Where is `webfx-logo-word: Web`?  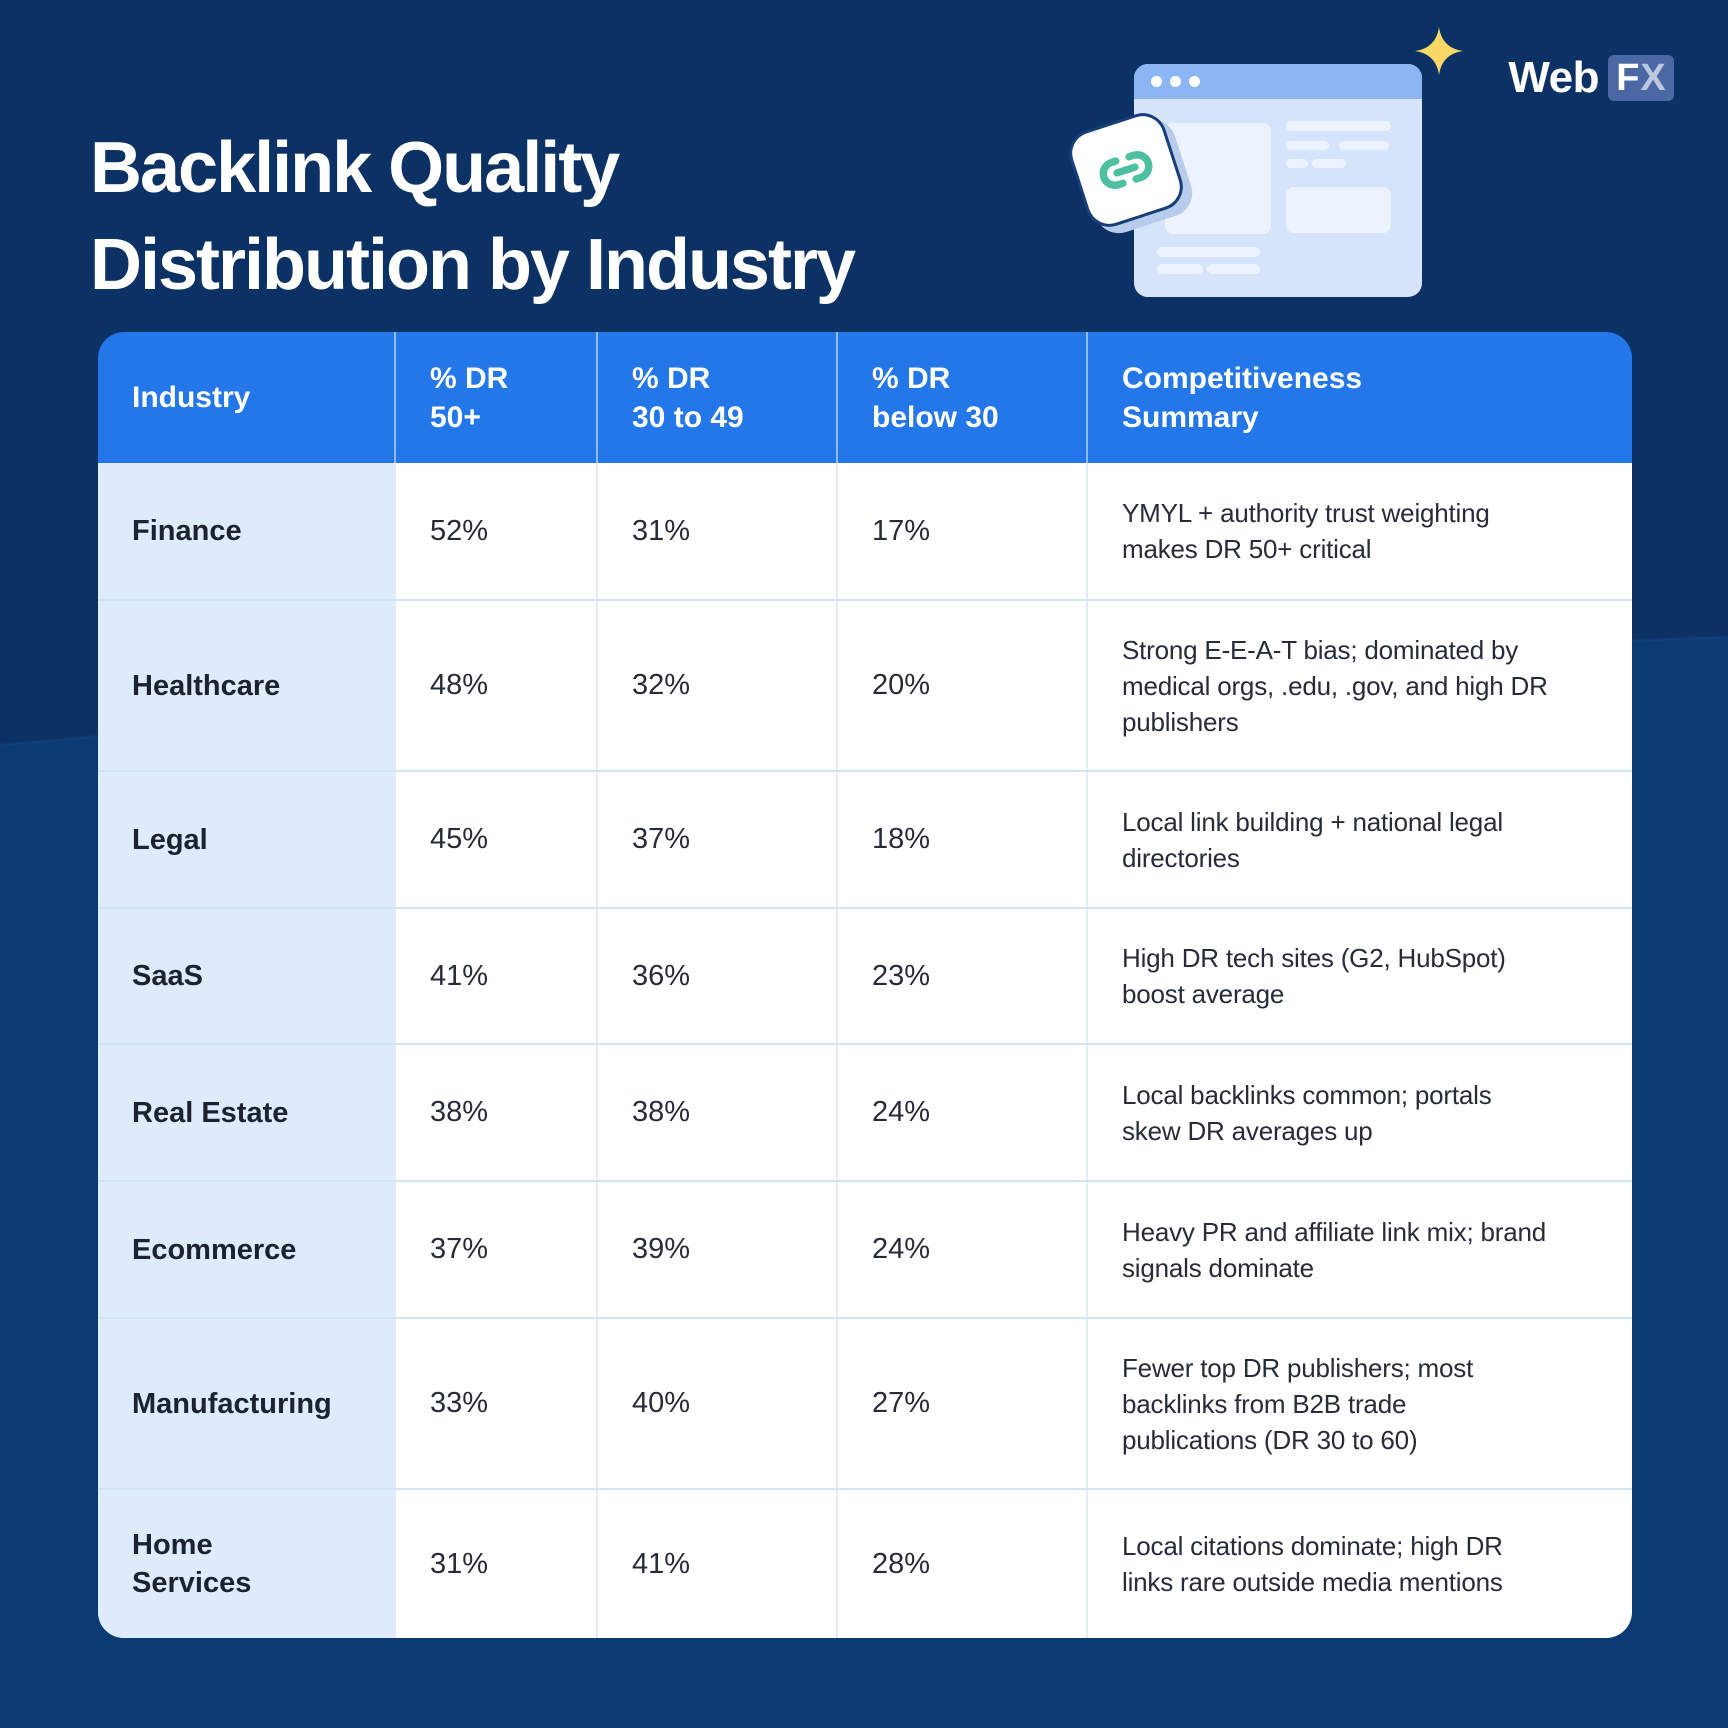
webfx-logo-word: Web is located at coordinates (1553, 77).